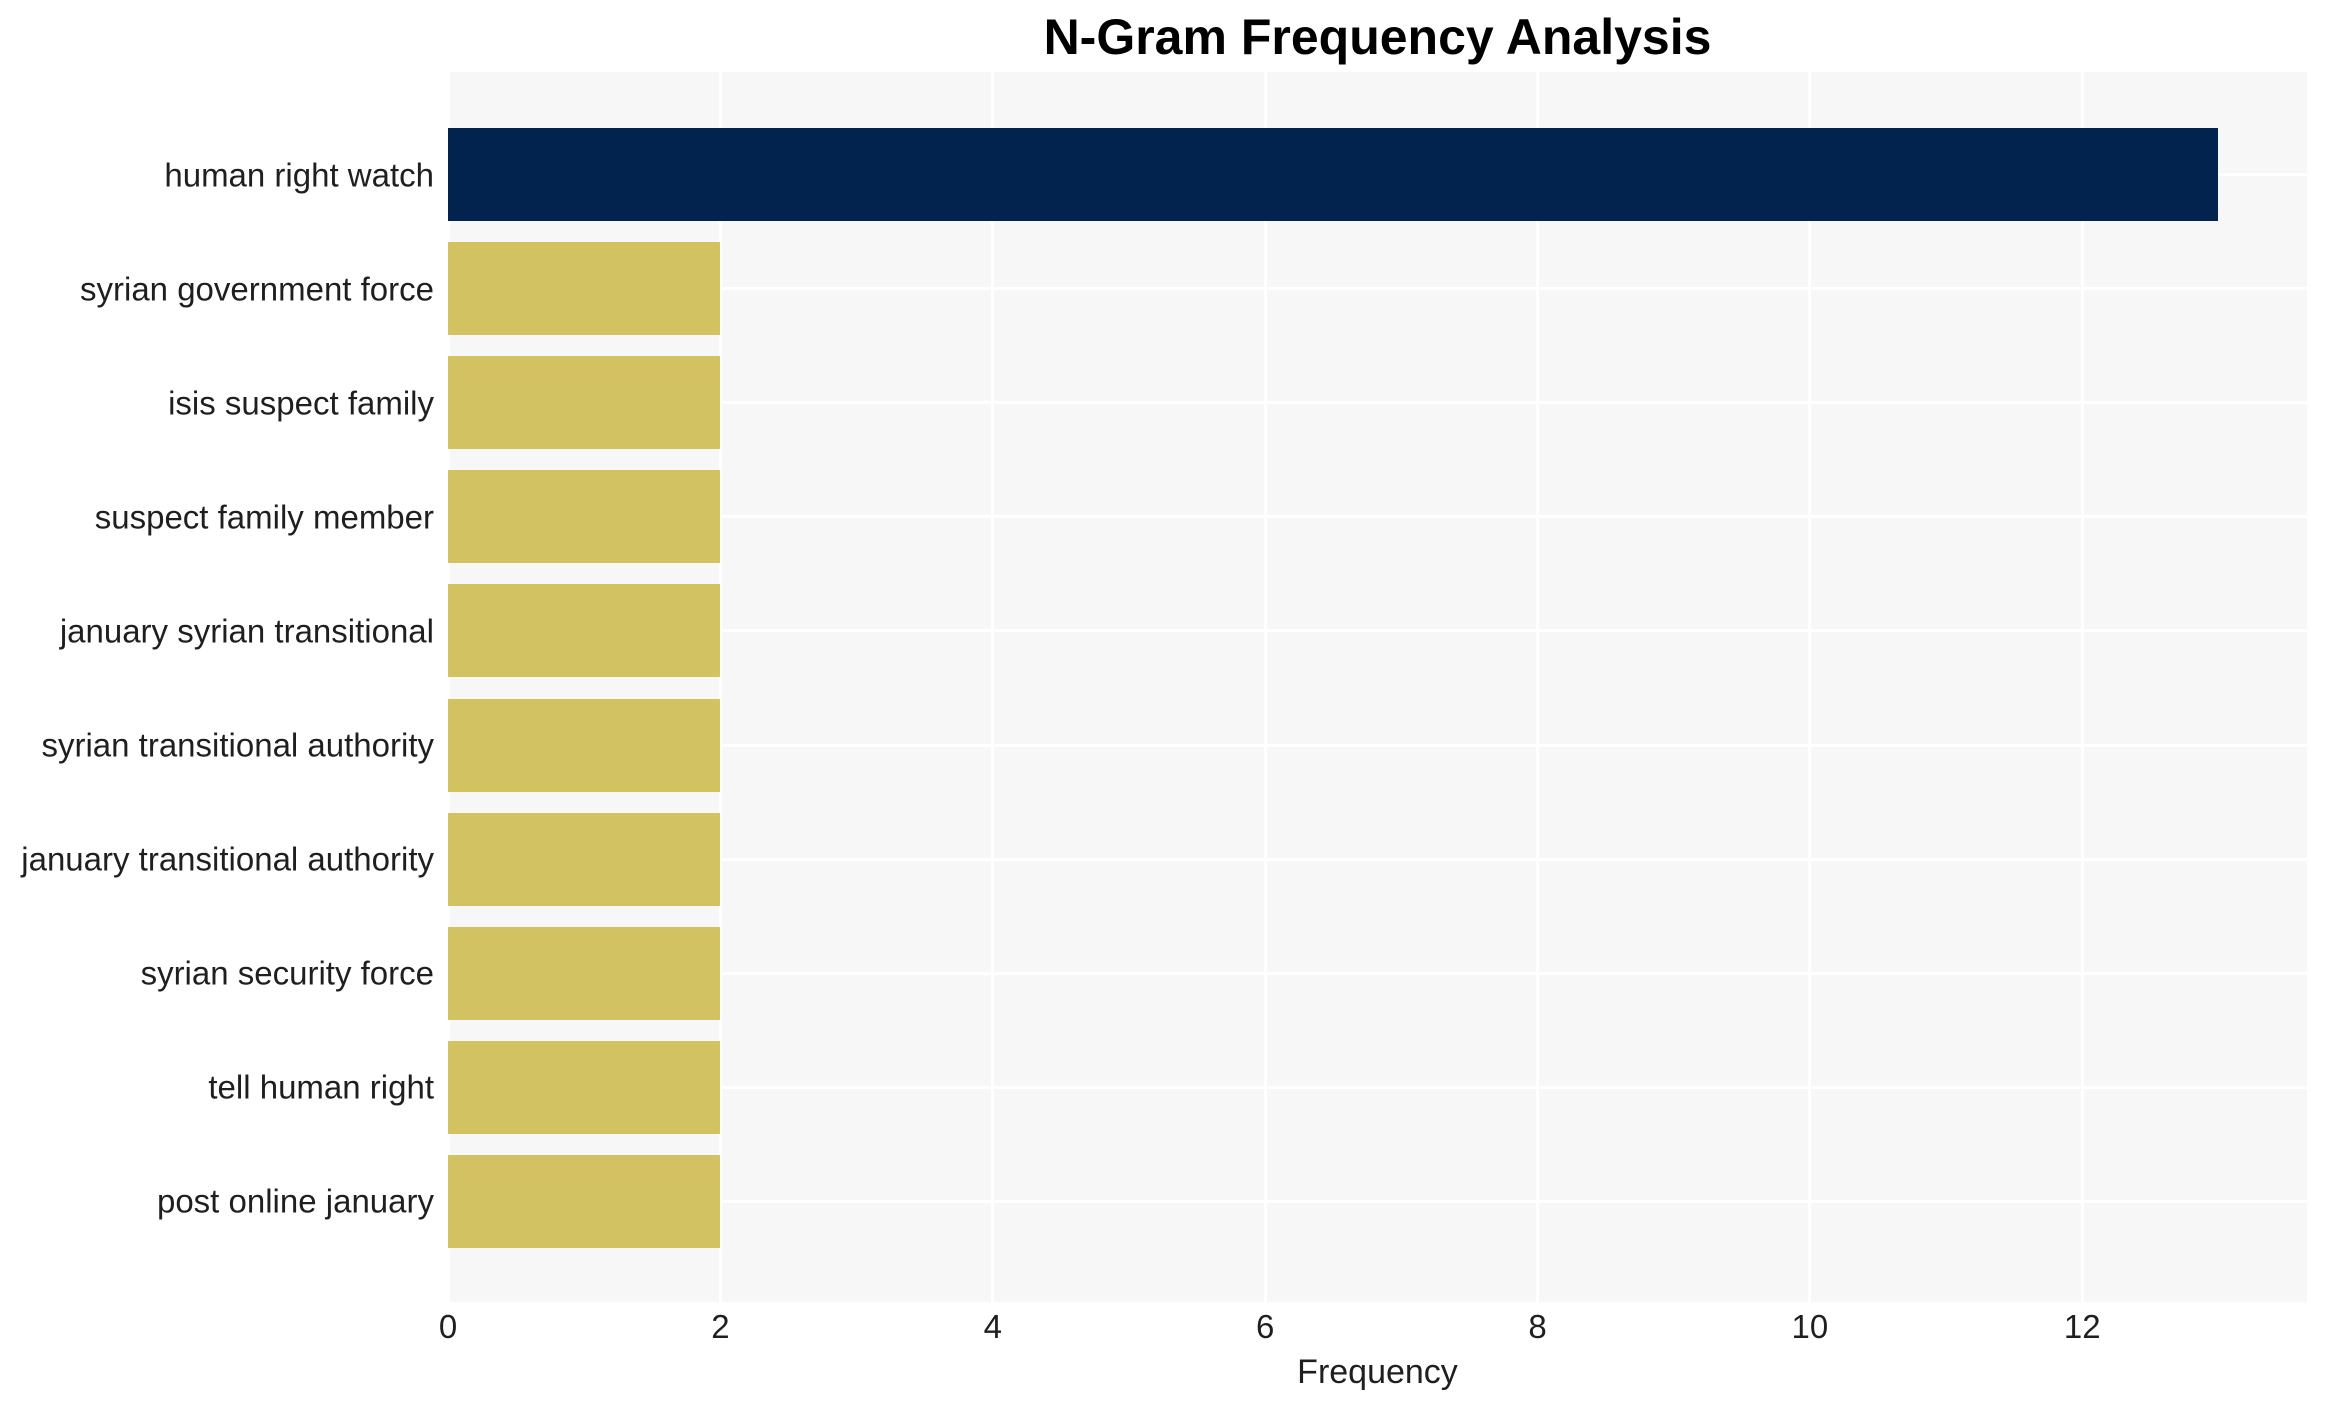 Image resolution: width=2326 pixels, height=1402 pixels. I want to click on category-label: syrian government force, so click(257, 289).